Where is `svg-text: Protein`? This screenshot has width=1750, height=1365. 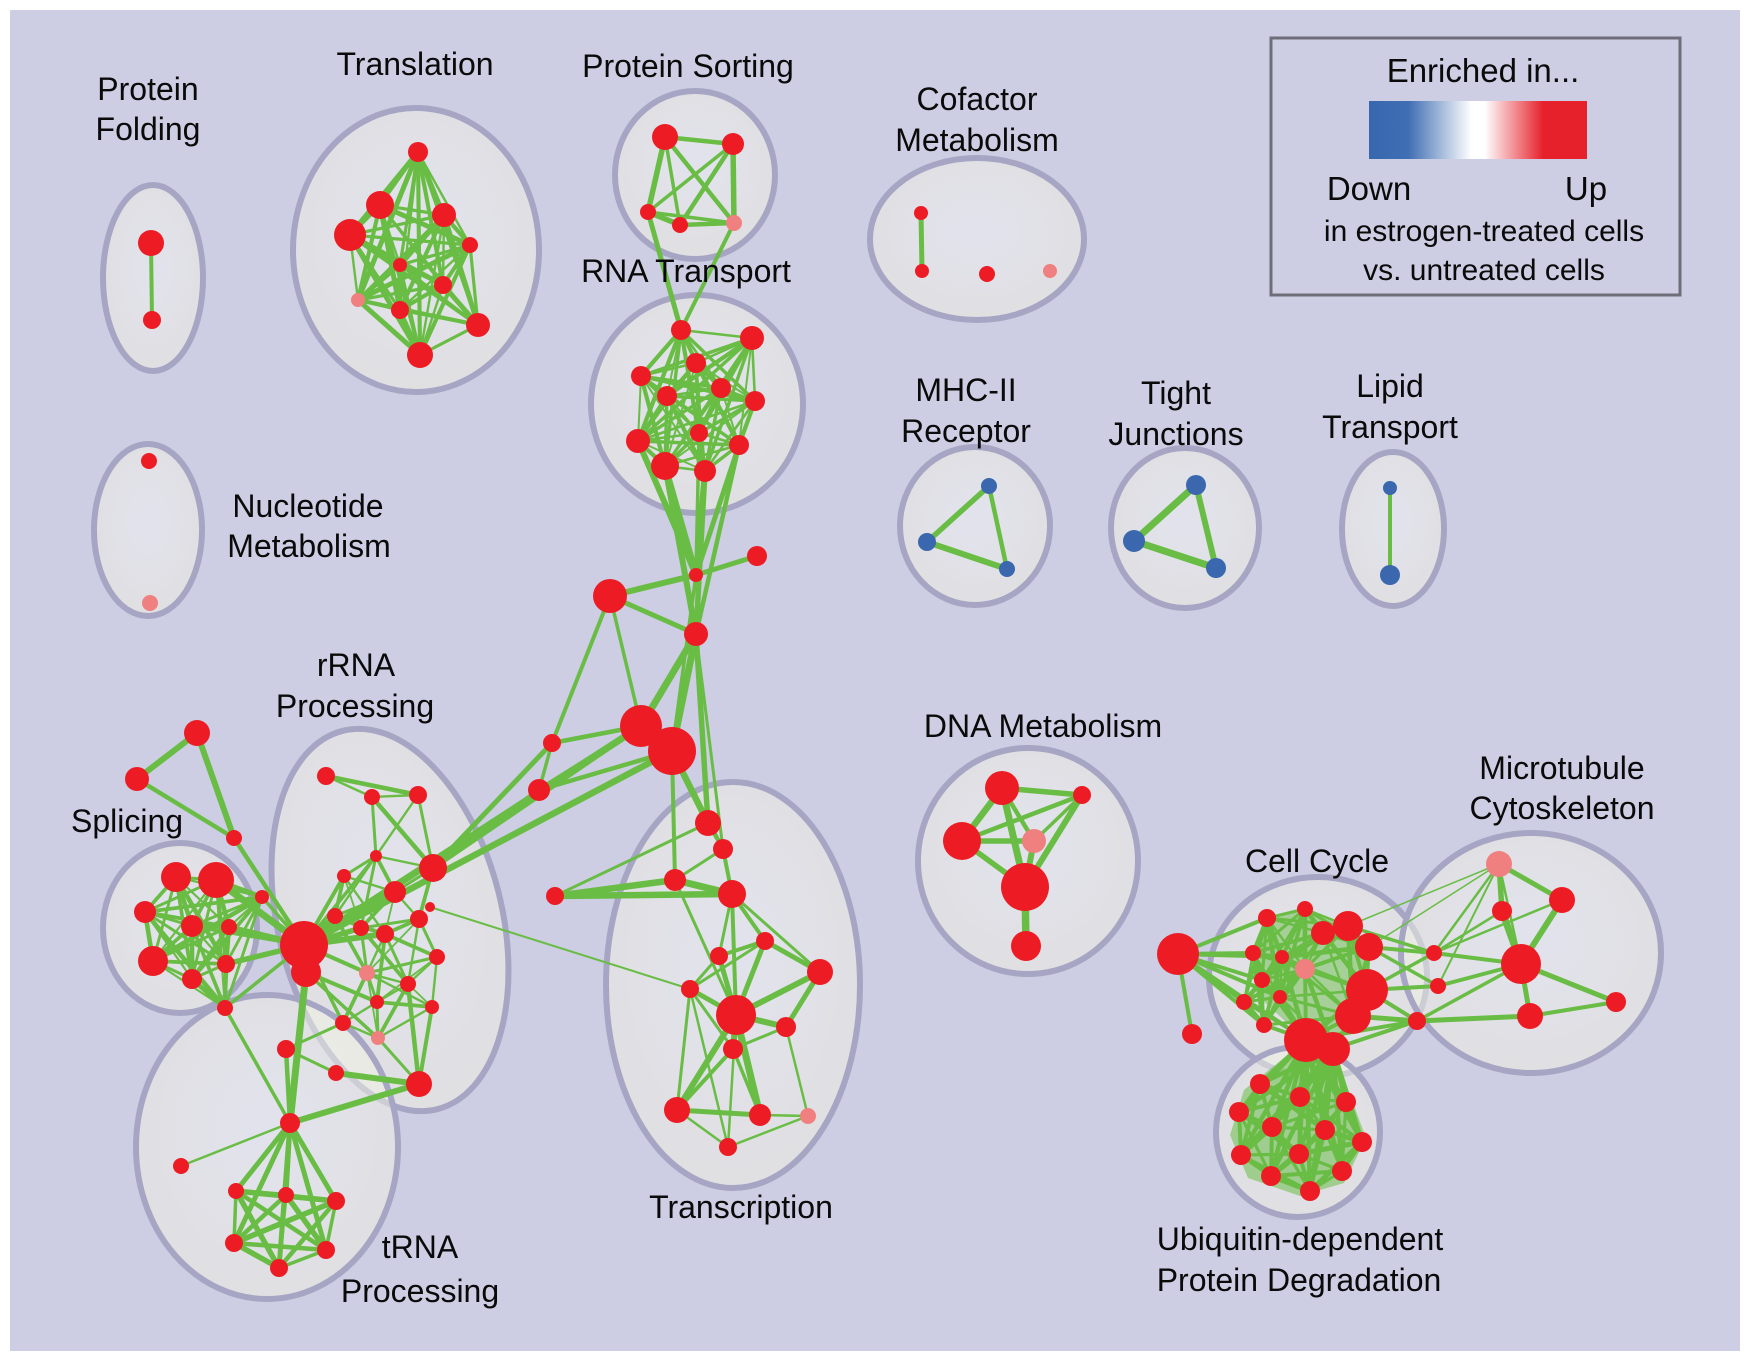 svg-text: Protein is located at coordinates (147, 89).